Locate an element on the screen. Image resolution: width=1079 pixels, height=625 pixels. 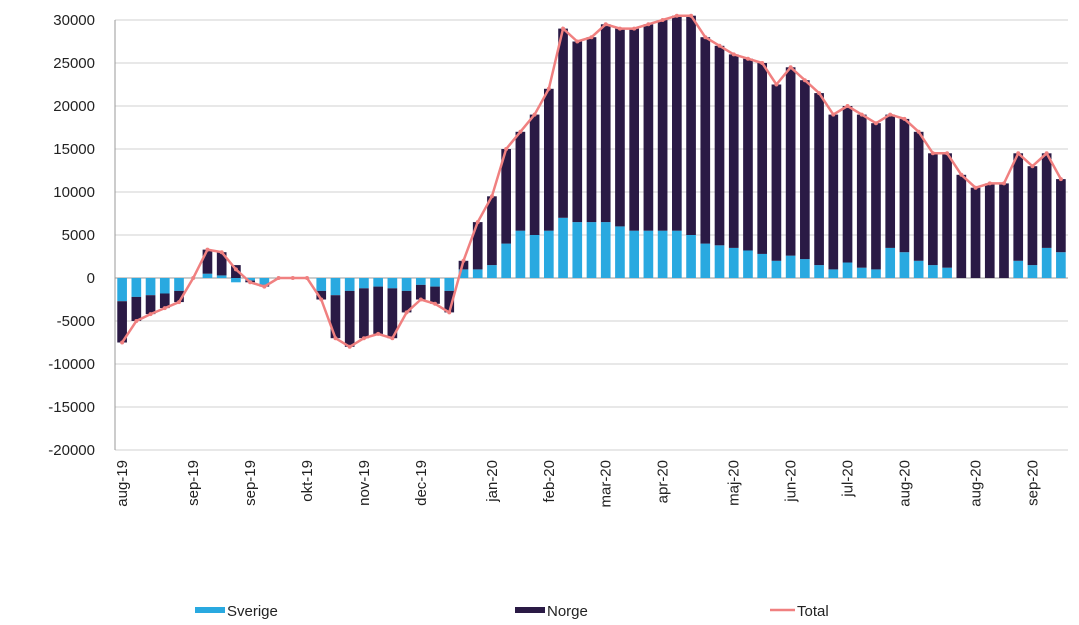
y-tick-label: -10000 is located at coordinates (71, 364).